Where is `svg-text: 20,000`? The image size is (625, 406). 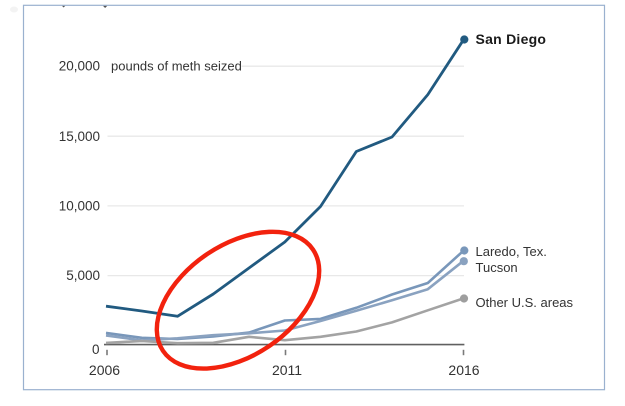
svg-text: 20,000 is located at coordinates (79, 66).